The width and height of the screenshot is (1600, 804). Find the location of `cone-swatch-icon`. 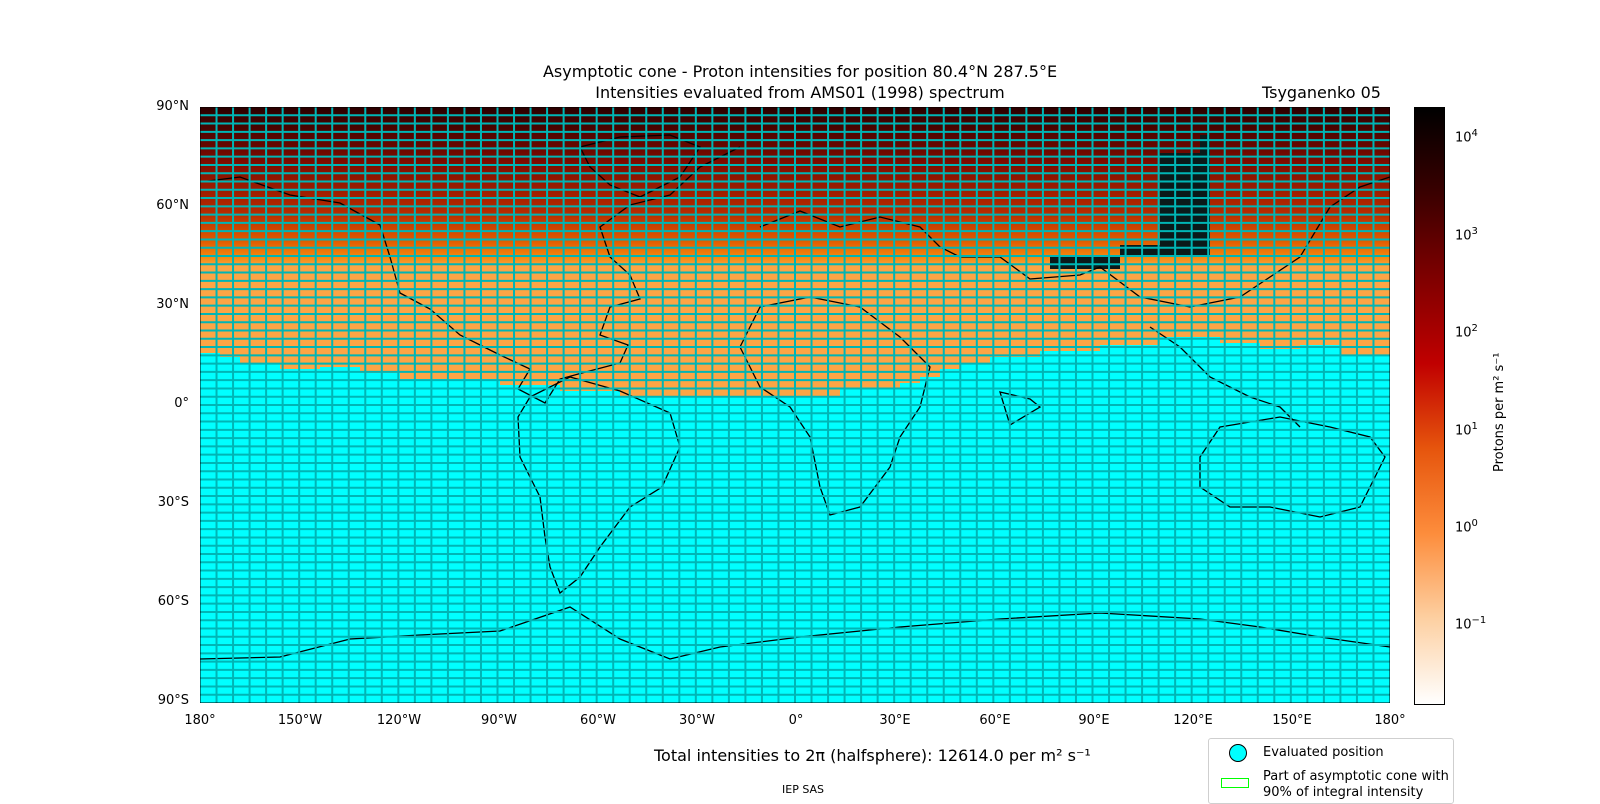

cone-swatch-icon is located at coordinates (1235, 783).